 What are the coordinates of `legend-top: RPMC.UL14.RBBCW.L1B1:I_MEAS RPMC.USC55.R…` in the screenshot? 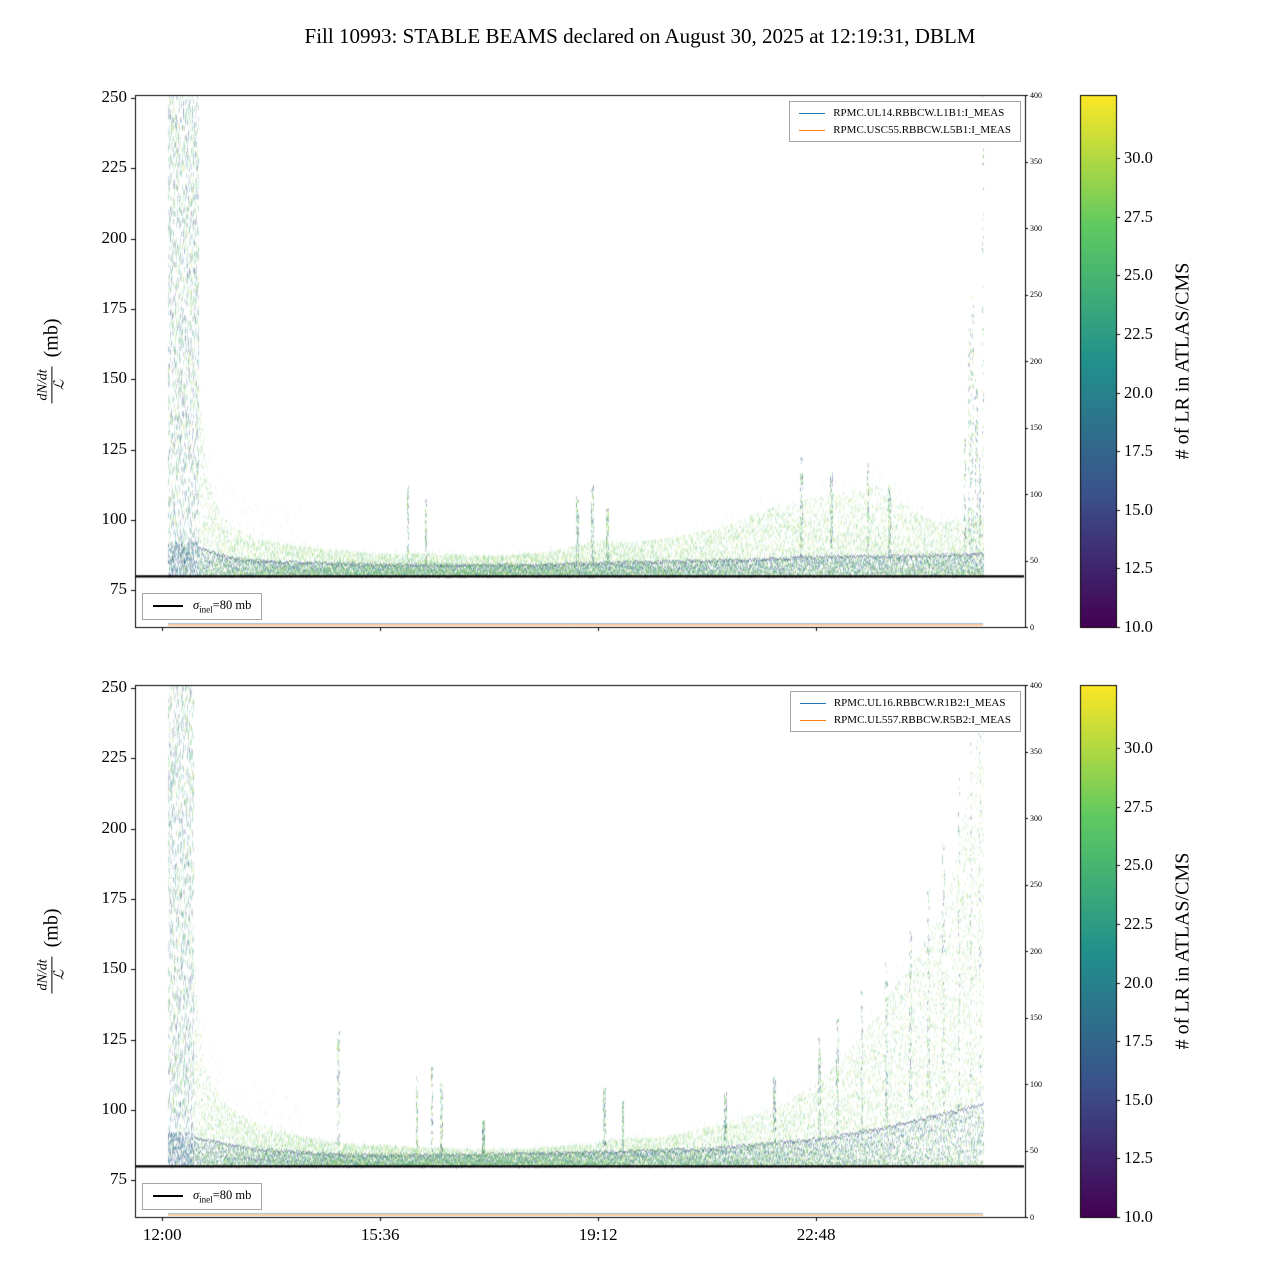 It's located at (905, 121).